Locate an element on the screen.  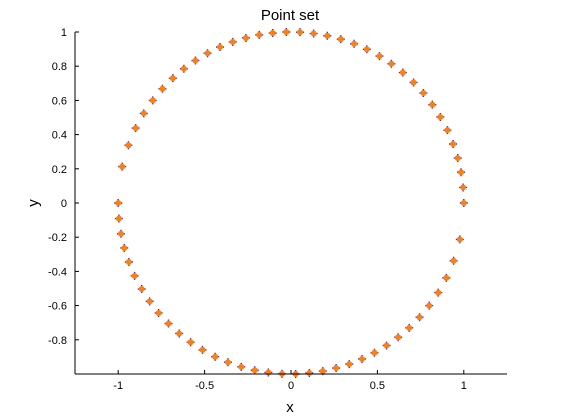
x-ticks: -1 -0.5 0 0.5 1 is located at coordinates (290, 381).